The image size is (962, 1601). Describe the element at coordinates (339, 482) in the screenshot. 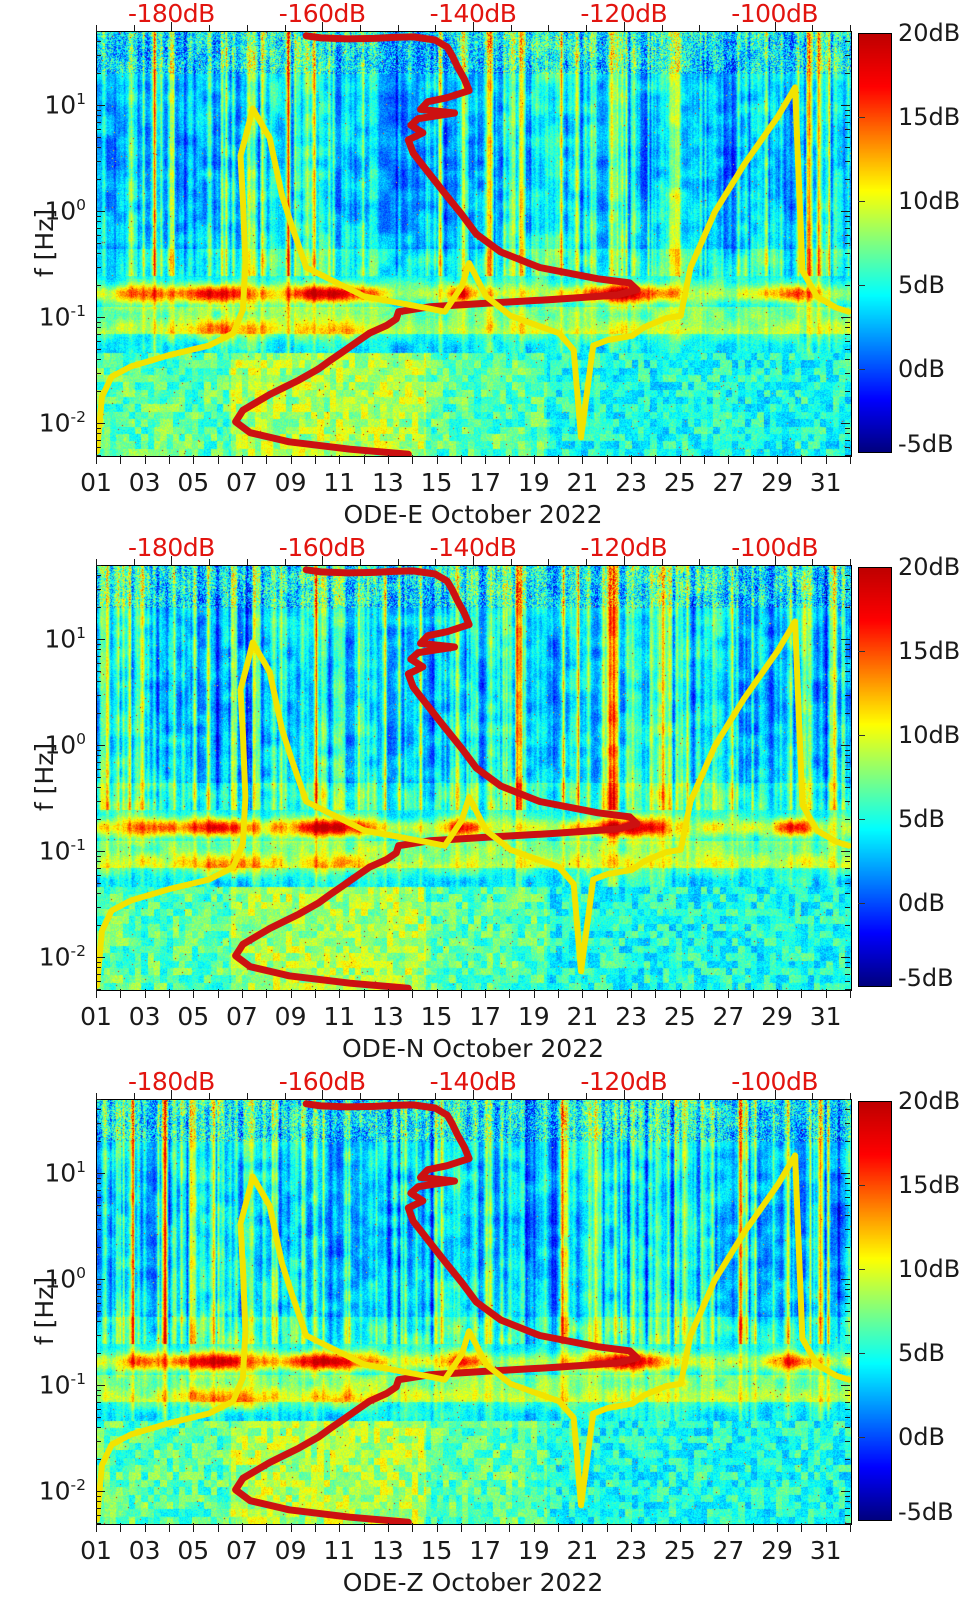

I see `x-tick-label: 11` at that location.